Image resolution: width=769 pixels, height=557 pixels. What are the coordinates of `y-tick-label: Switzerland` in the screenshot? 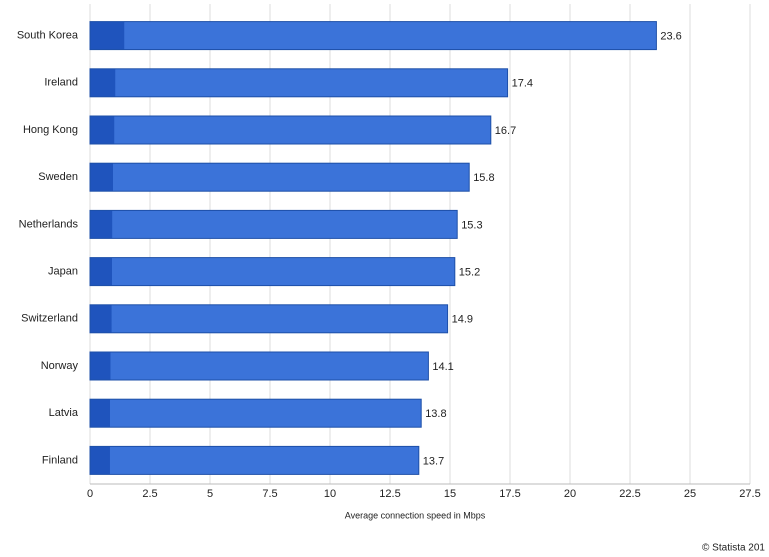 It's located at (49, 319).